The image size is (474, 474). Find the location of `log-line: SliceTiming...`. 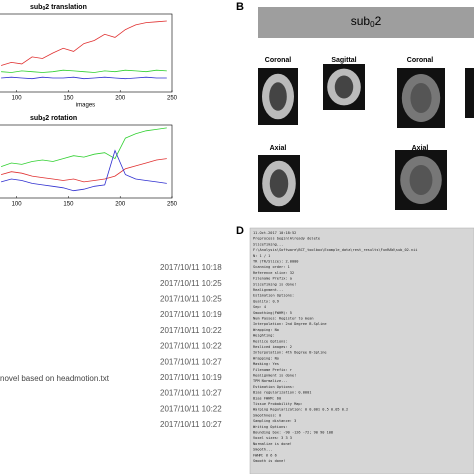

log-line: SliceTiming... is located at coordinates (268, 244).